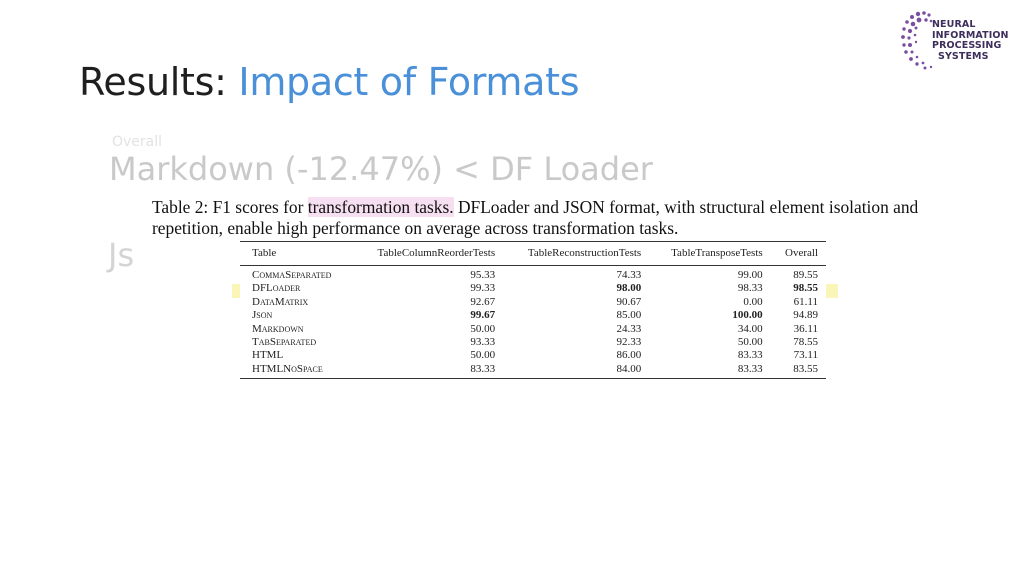 The image size is (1024, 576). I want to click on caption-highlight: transformation tasks., so click(380, 207).